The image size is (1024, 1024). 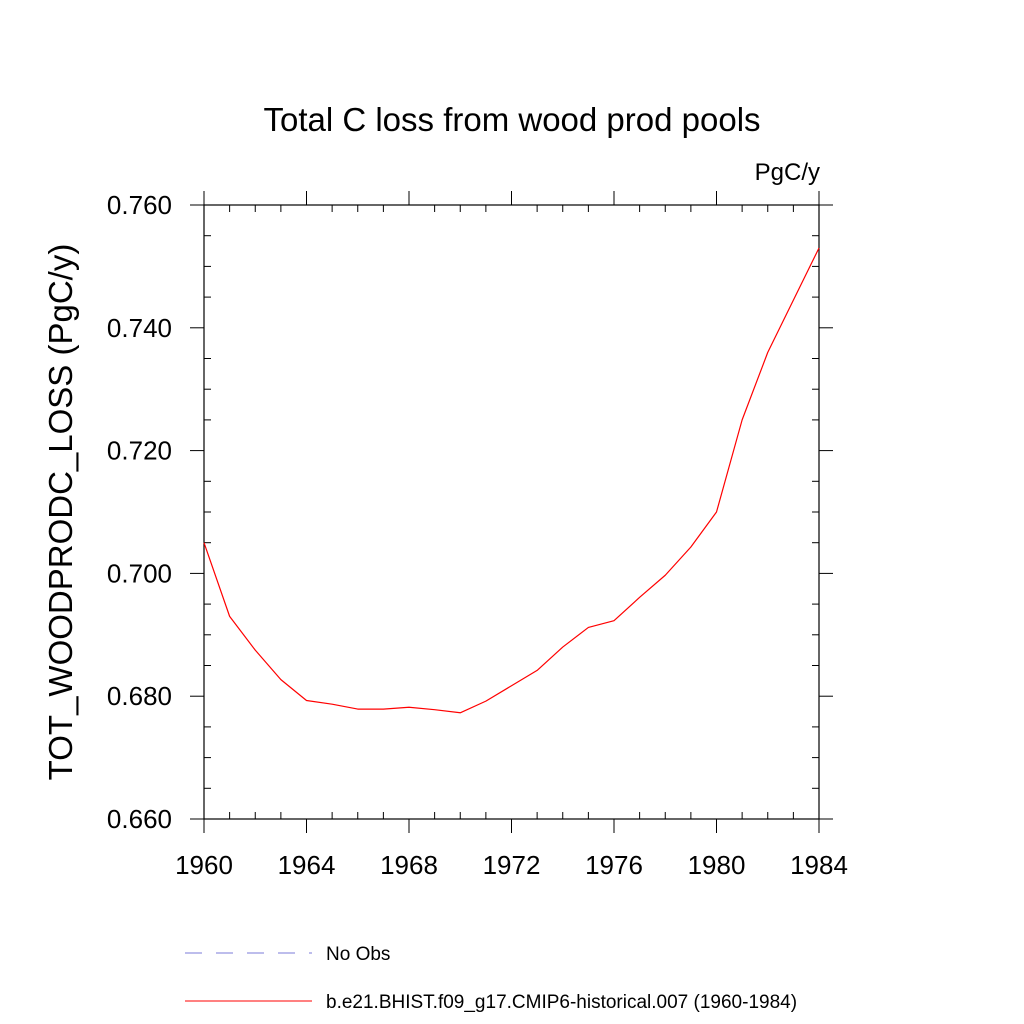 I want to click on x-tick-label: 1976, so click(x=614, y=865).